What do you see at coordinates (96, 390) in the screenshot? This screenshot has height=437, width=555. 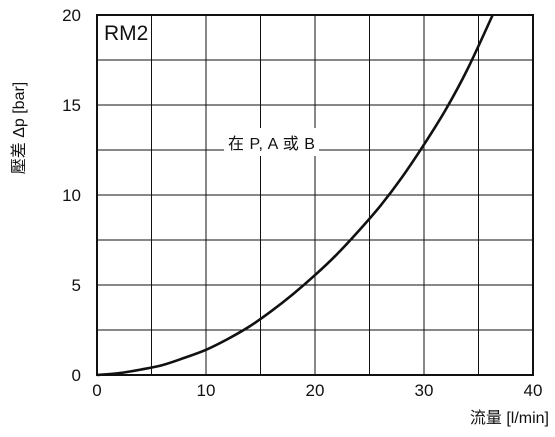 I see `x-tick-label: 0` at bounding box center [96, 390].